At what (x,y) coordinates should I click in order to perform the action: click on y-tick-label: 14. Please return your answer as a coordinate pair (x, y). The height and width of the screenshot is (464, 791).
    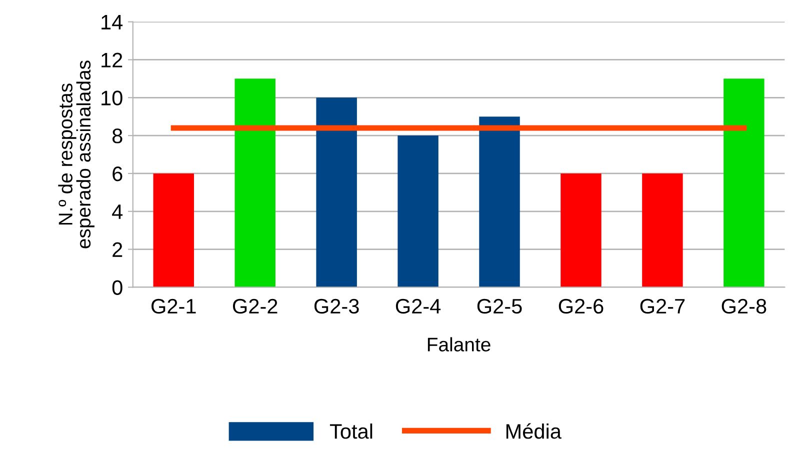
    Looking at the image, I should click on (112, 22).